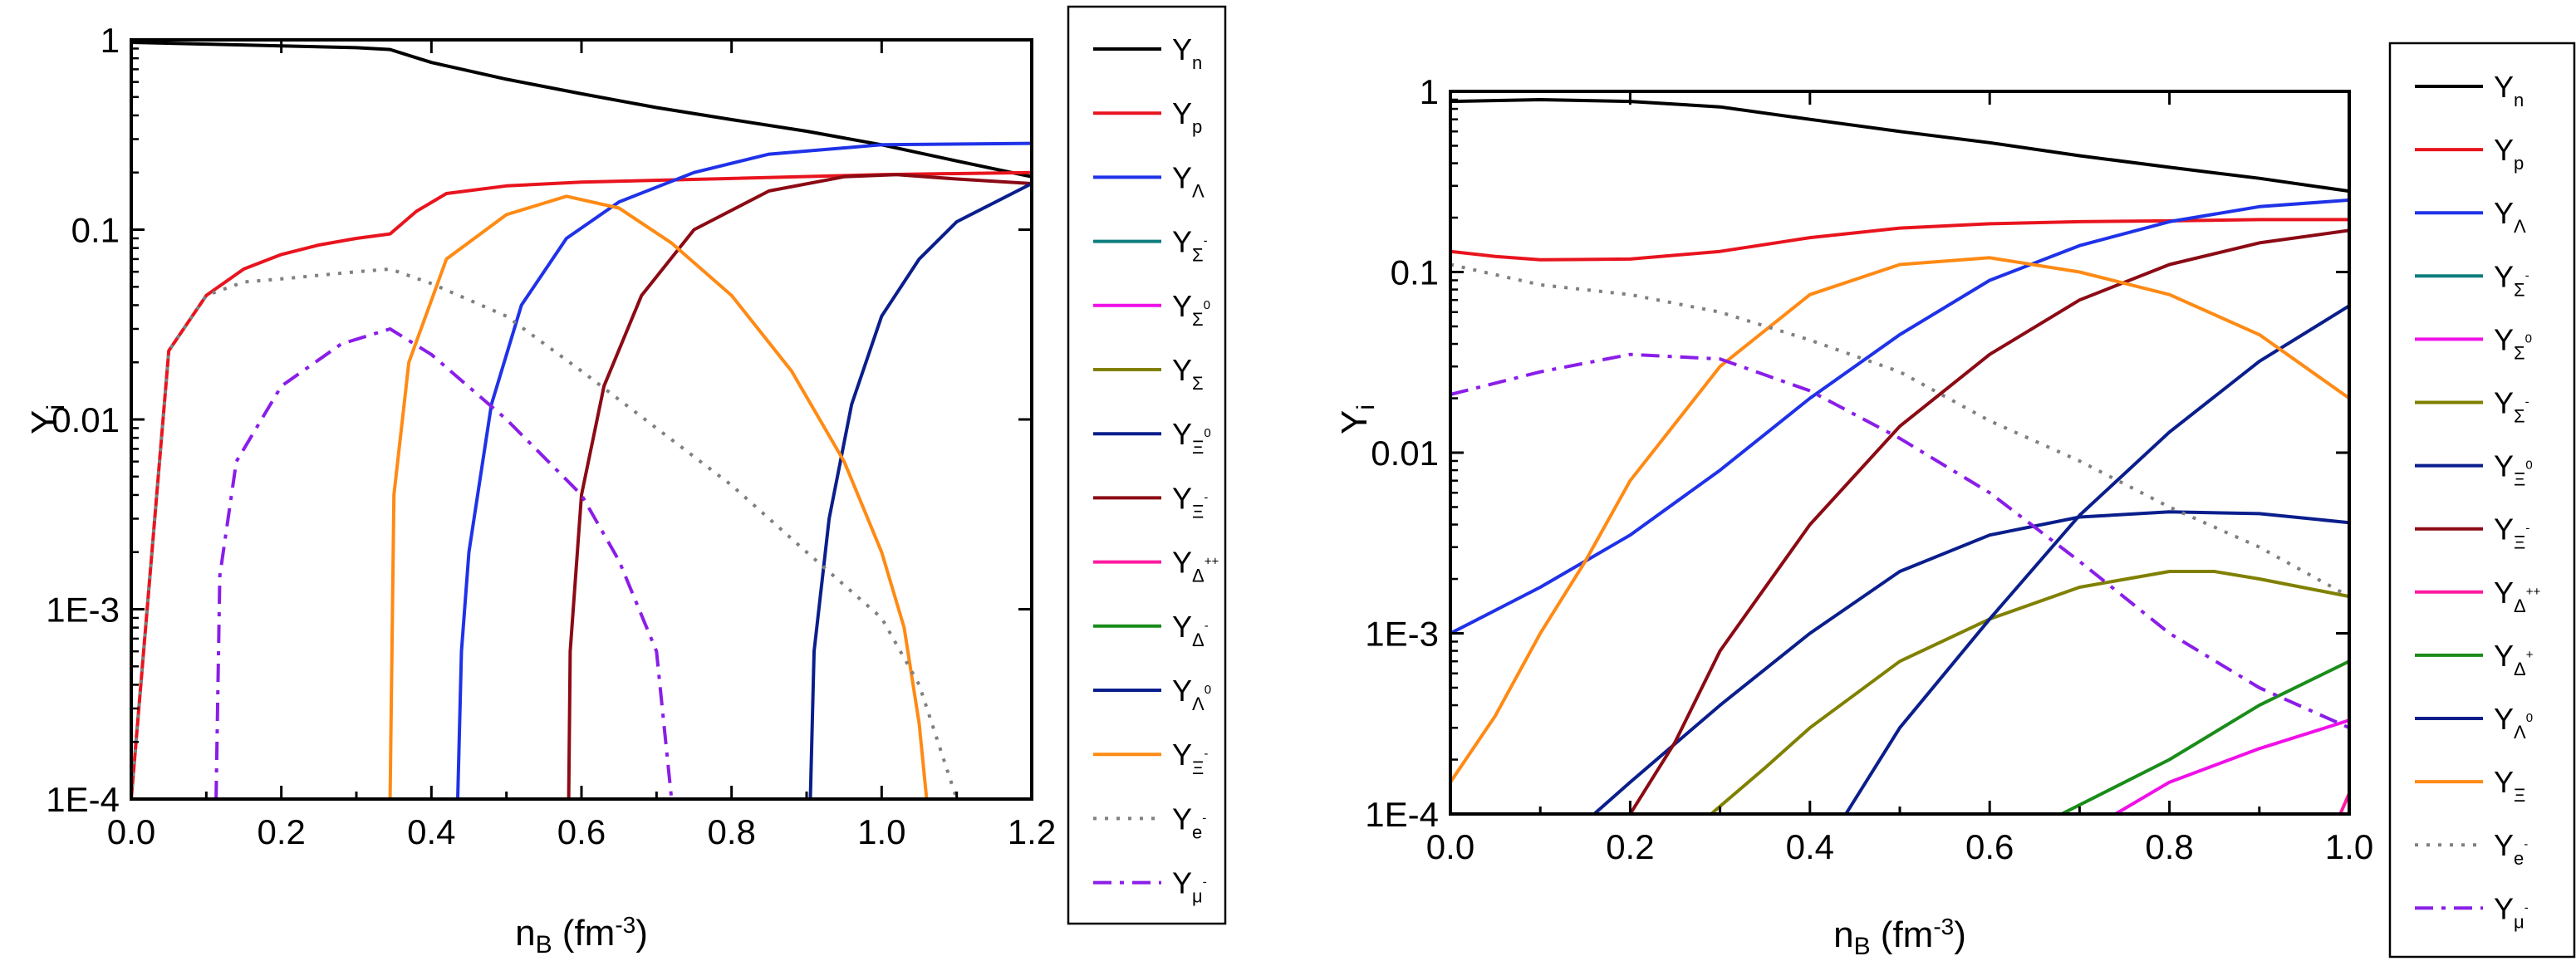 The height and width of the screenshot is (961, 2576). What do you see at coordinates (1032, 832) in the screenshot?
I see `x-tick-label: 1.2` at bounding box center [1032, 832].